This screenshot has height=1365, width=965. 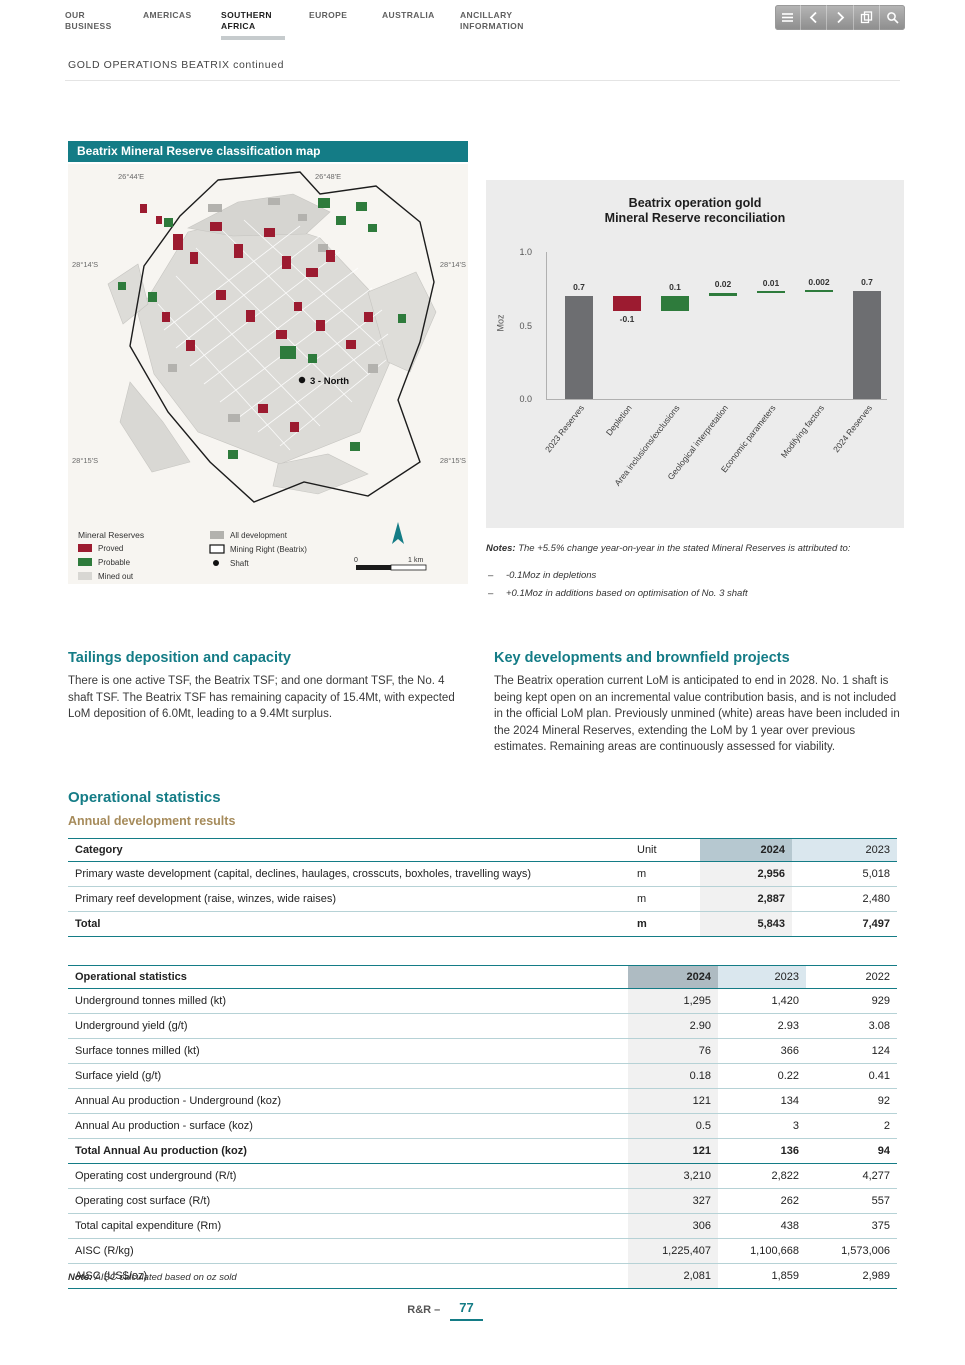 What do you see at coordinates (268, 549) in the screenshot?
I see `legend-mining-right: Mining Right (Beatrix)` at bounding box center [268, 549].